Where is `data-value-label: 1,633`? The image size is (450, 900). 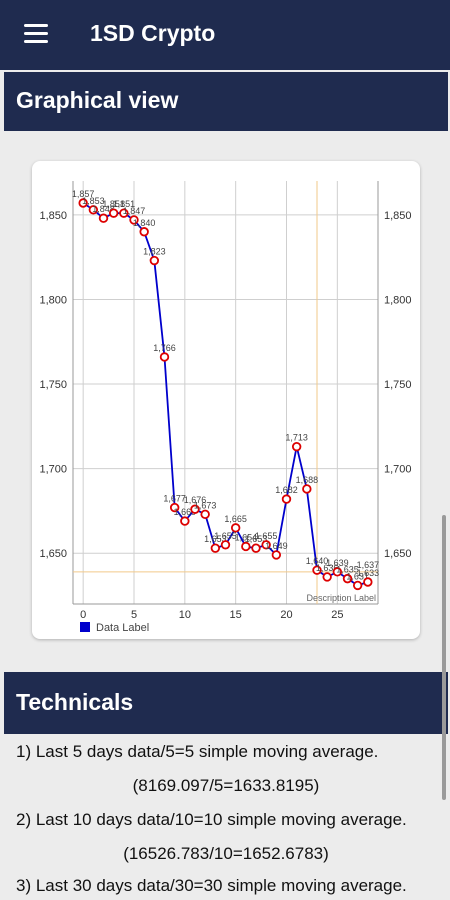 data-value-label: 1,633 is located at coordinates (368, 573).